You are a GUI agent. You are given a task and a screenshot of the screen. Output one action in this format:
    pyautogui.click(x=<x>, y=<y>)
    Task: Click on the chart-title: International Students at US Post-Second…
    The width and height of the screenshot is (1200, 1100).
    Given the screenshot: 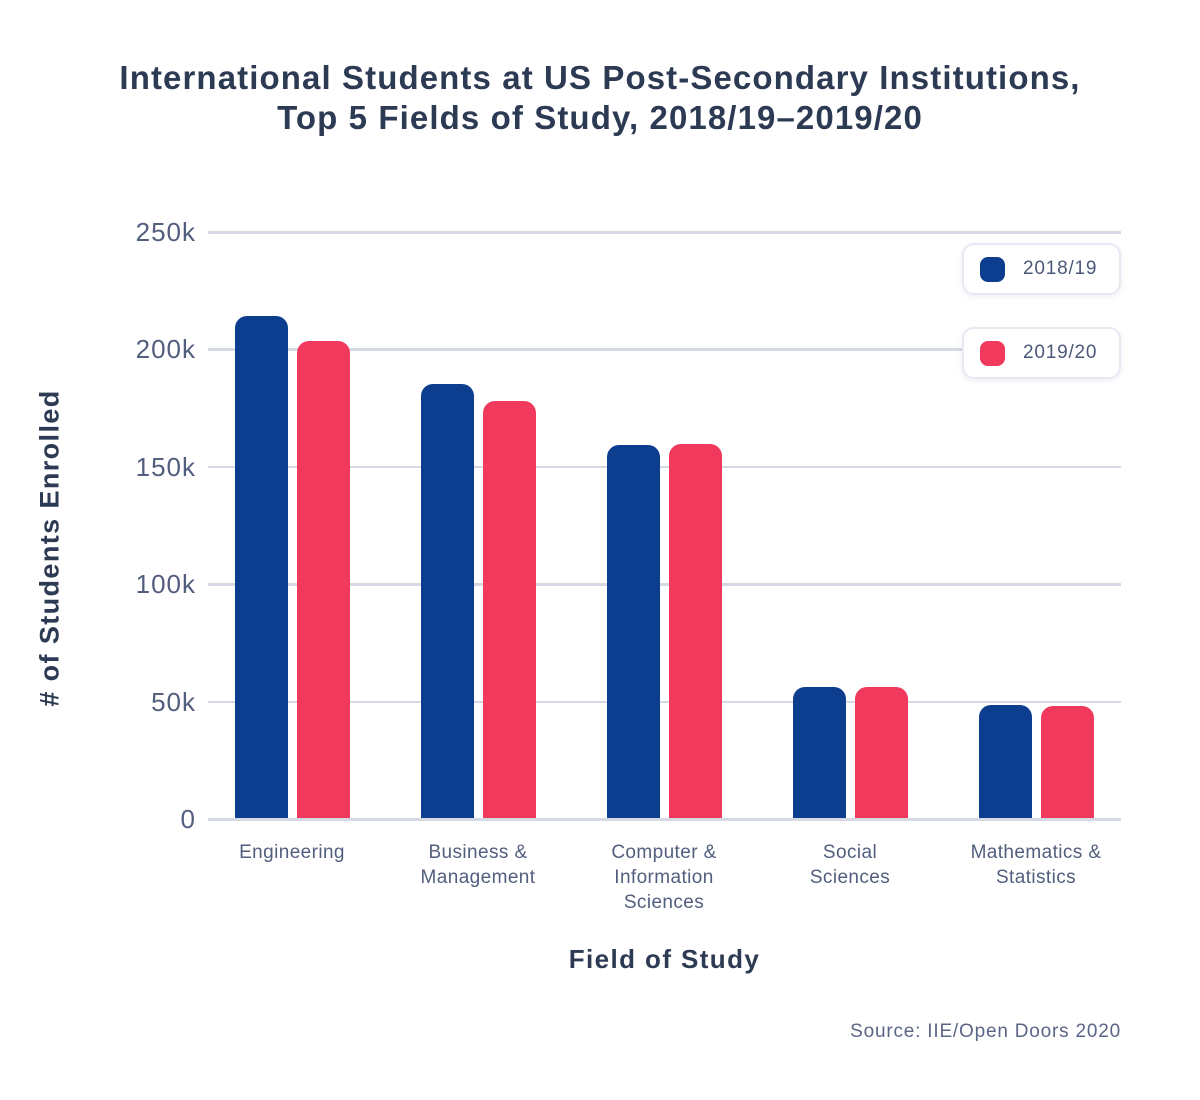 What is the action you would take?
    pyautogui.click(x=600, y=98)
    